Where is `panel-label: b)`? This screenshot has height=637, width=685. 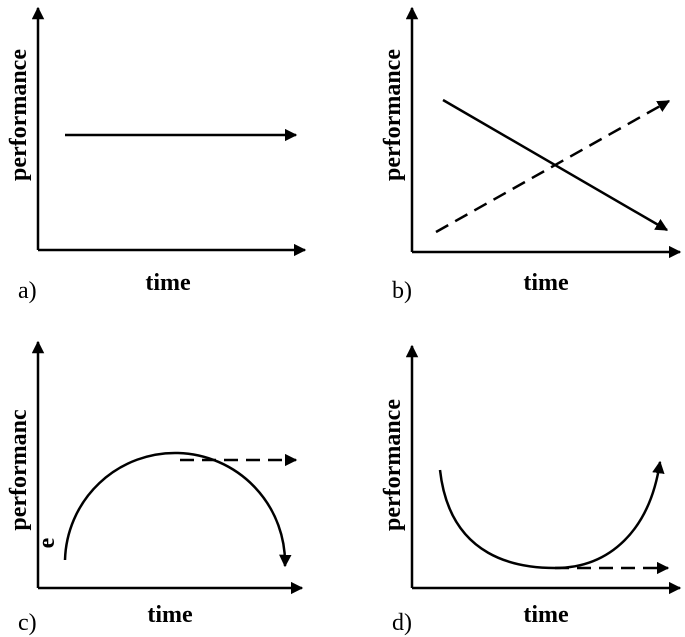
panel-label: b) is located at coordinates (402, 291).